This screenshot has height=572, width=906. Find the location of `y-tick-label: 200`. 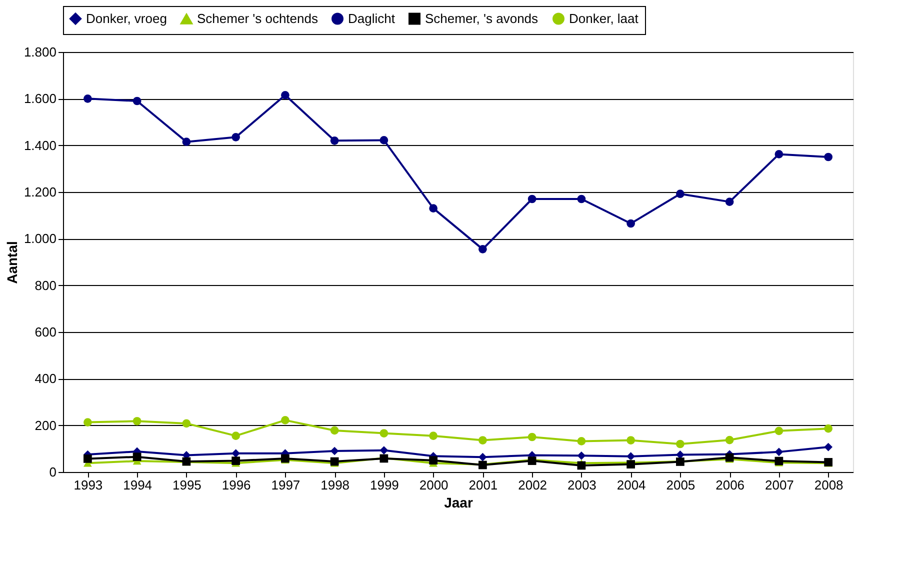

y-tick-label: 200 is located at coordinates (45, 425).